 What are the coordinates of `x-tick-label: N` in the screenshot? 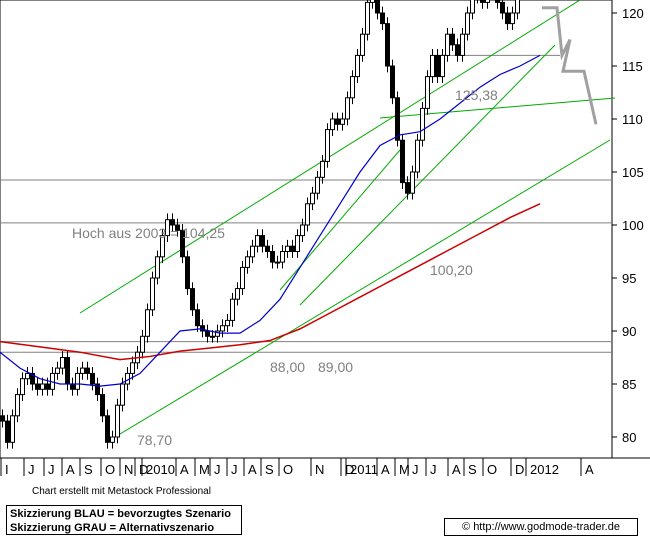 It's located at (128, 469).